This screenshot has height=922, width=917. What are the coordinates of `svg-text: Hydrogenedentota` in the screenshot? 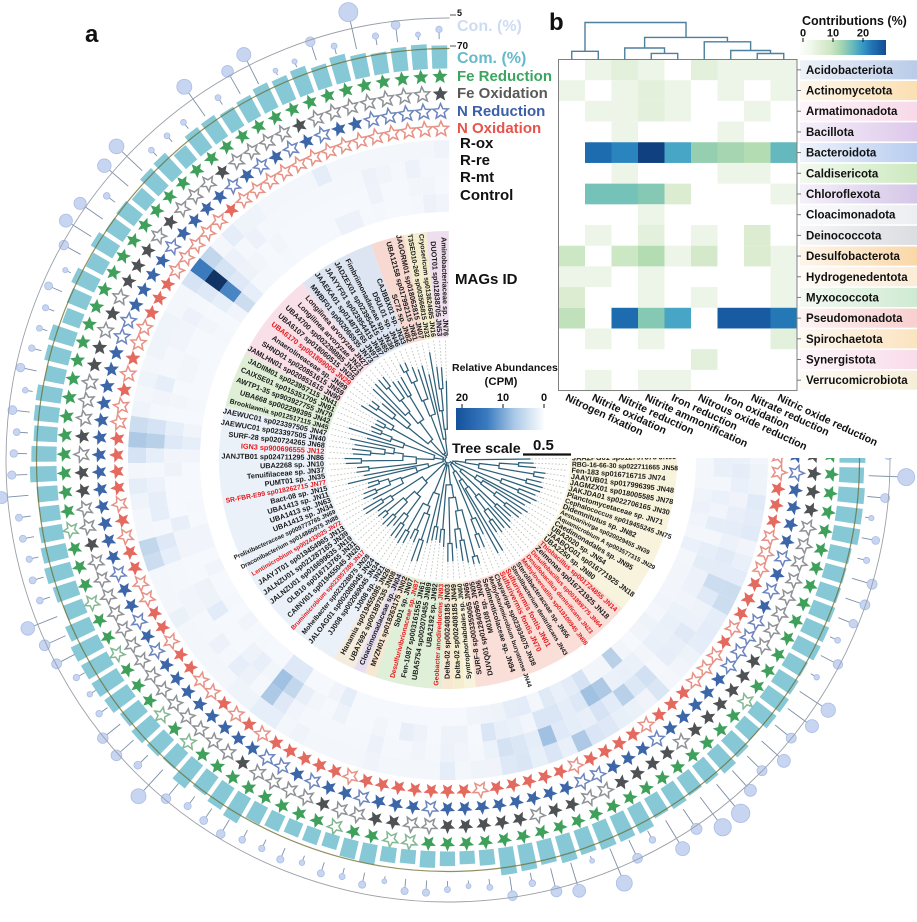 It's located at (857, 278).